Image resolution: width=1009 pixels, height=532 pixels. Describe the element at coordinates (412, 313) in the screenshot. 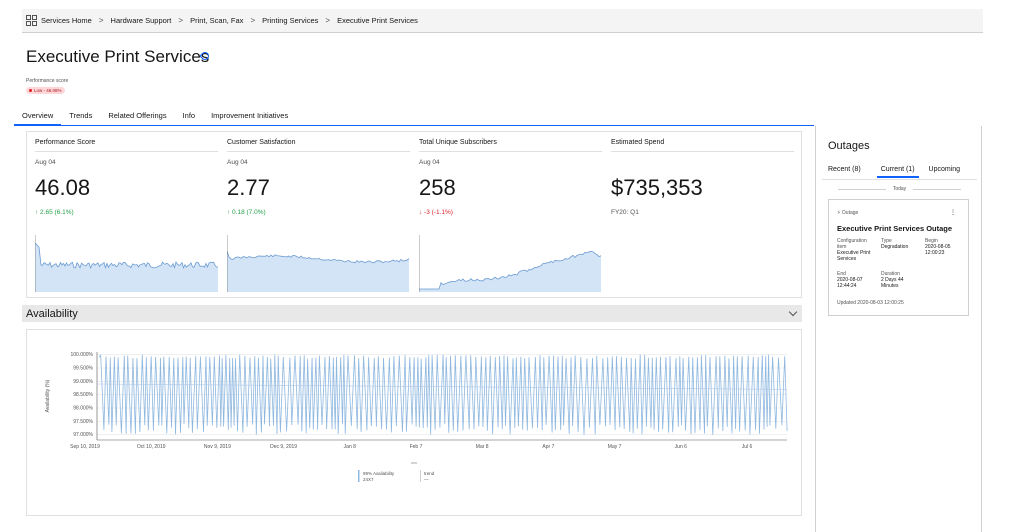

I see `availability-section-header: Availability` at that location.